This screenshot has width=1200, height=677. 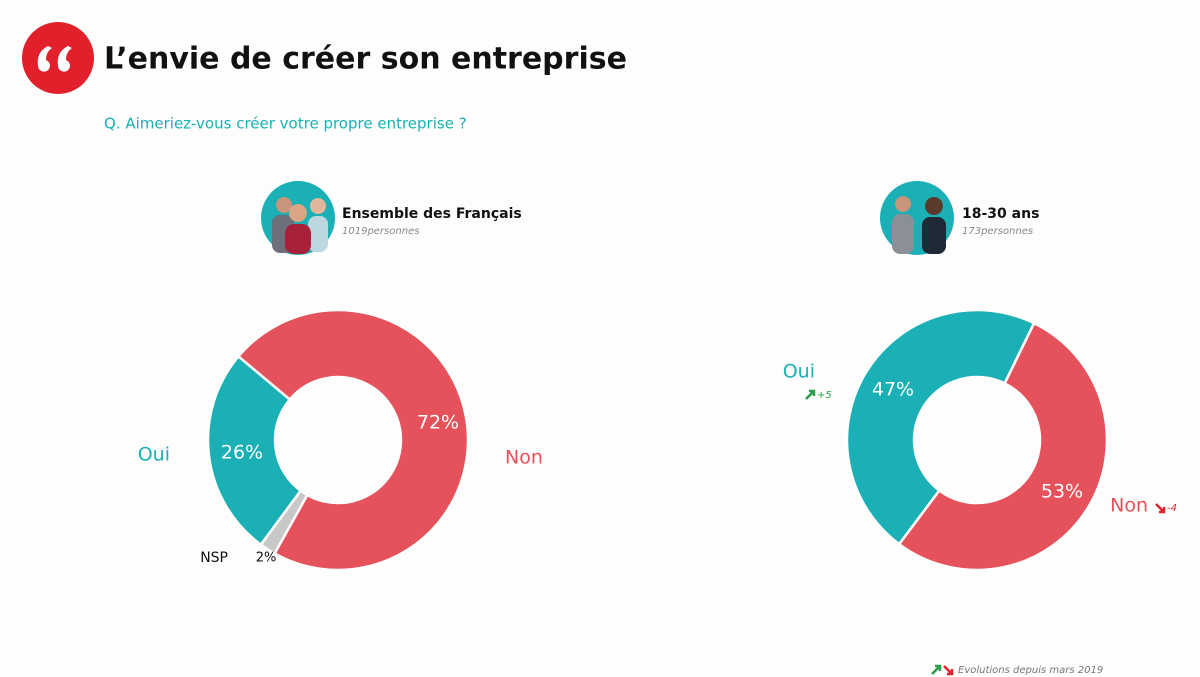 What do you see at coordinates (432, 214) in the screenshot?
I see `group-title: Ensemble des Français` at bounding box center [432, 214].